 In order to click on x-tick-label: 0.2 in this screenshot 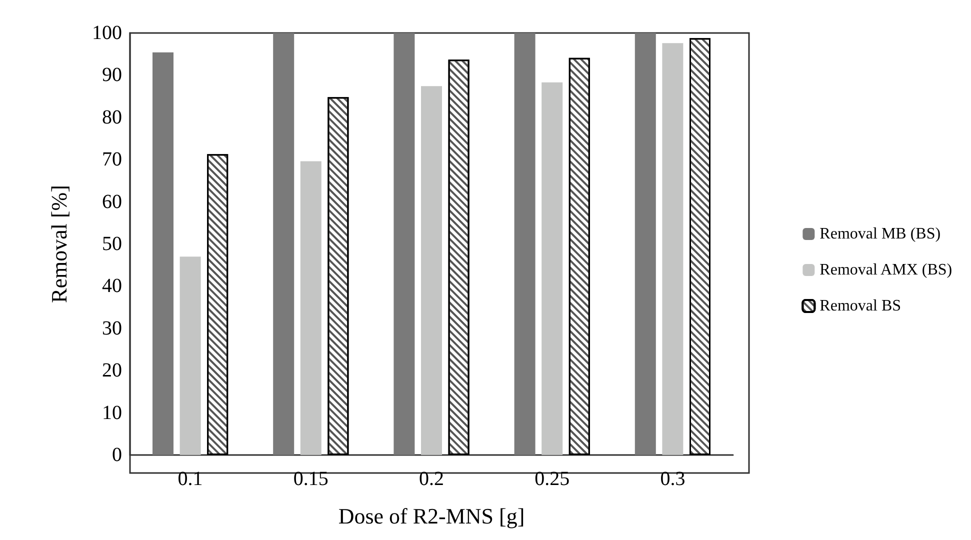, I will do `click(431, 479)`.